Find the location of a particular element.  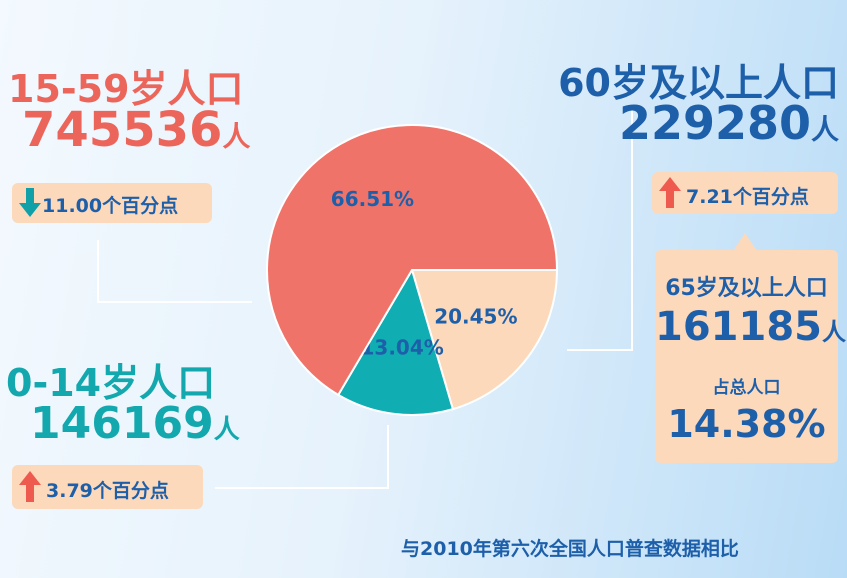

group-title: 0-14岁人口 is located at coordinates (111, 383).